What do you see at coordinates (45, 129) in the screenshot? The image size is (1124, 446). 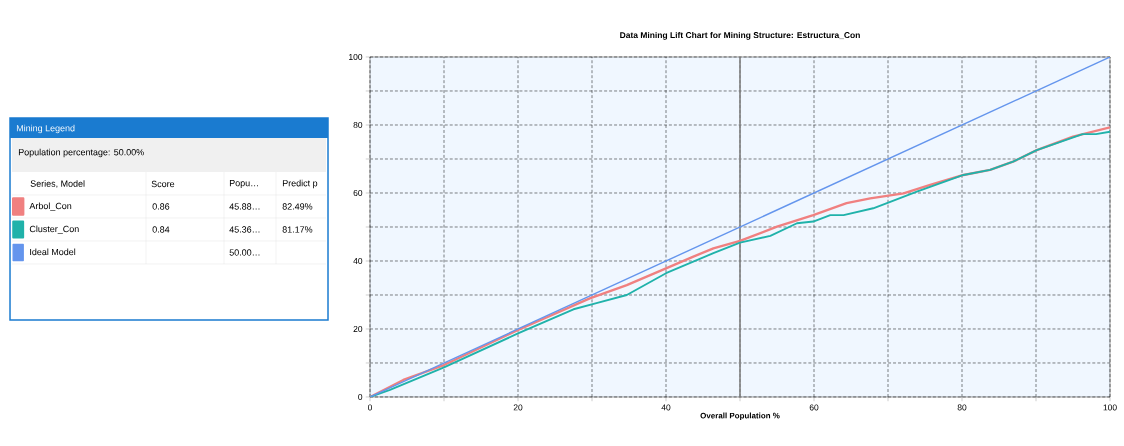 I see `text: Mining Legend` at bounding box center [45, 129].